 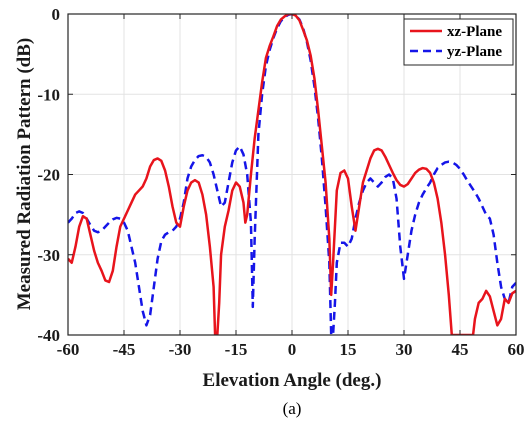 What do you see at coordinates (68, 349) in the screenshot?
I see `x-tick-label: -60` at bounding box center [68, 349].